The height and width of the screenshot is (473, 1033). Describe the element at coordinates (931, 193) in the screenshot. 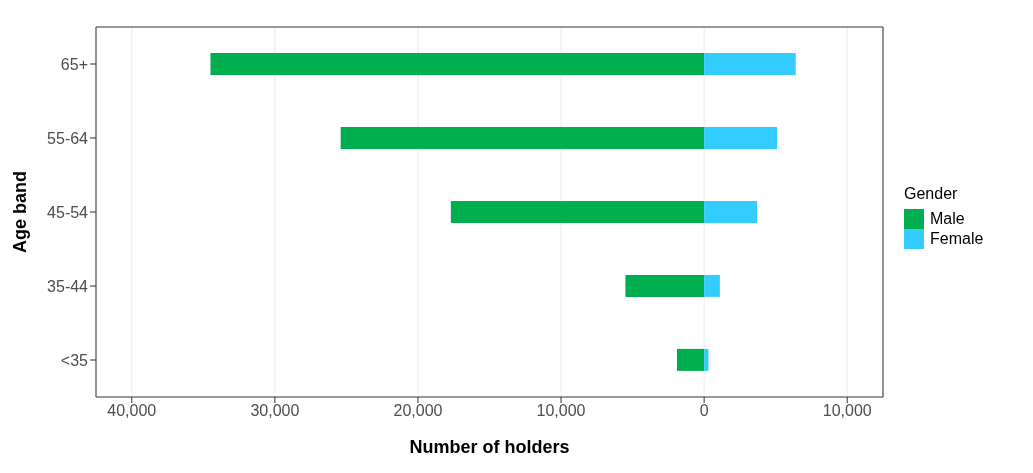

I see `legend-title: Gender` at that location.